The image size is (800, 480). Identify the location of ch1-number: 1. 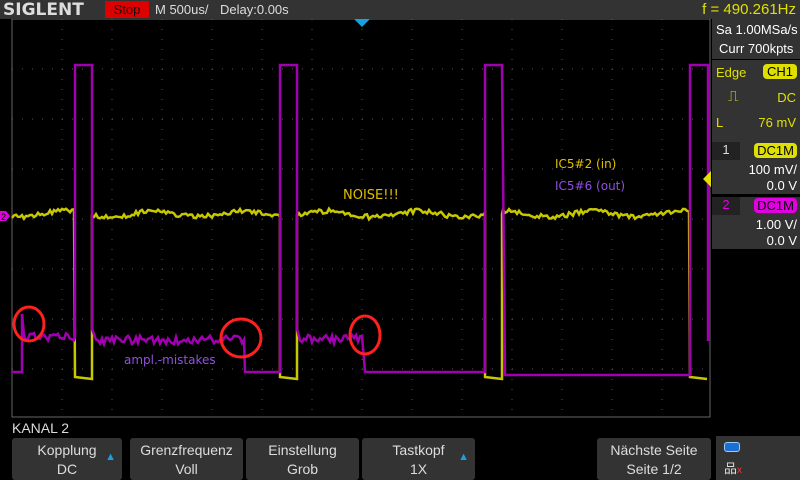
(726, 151).